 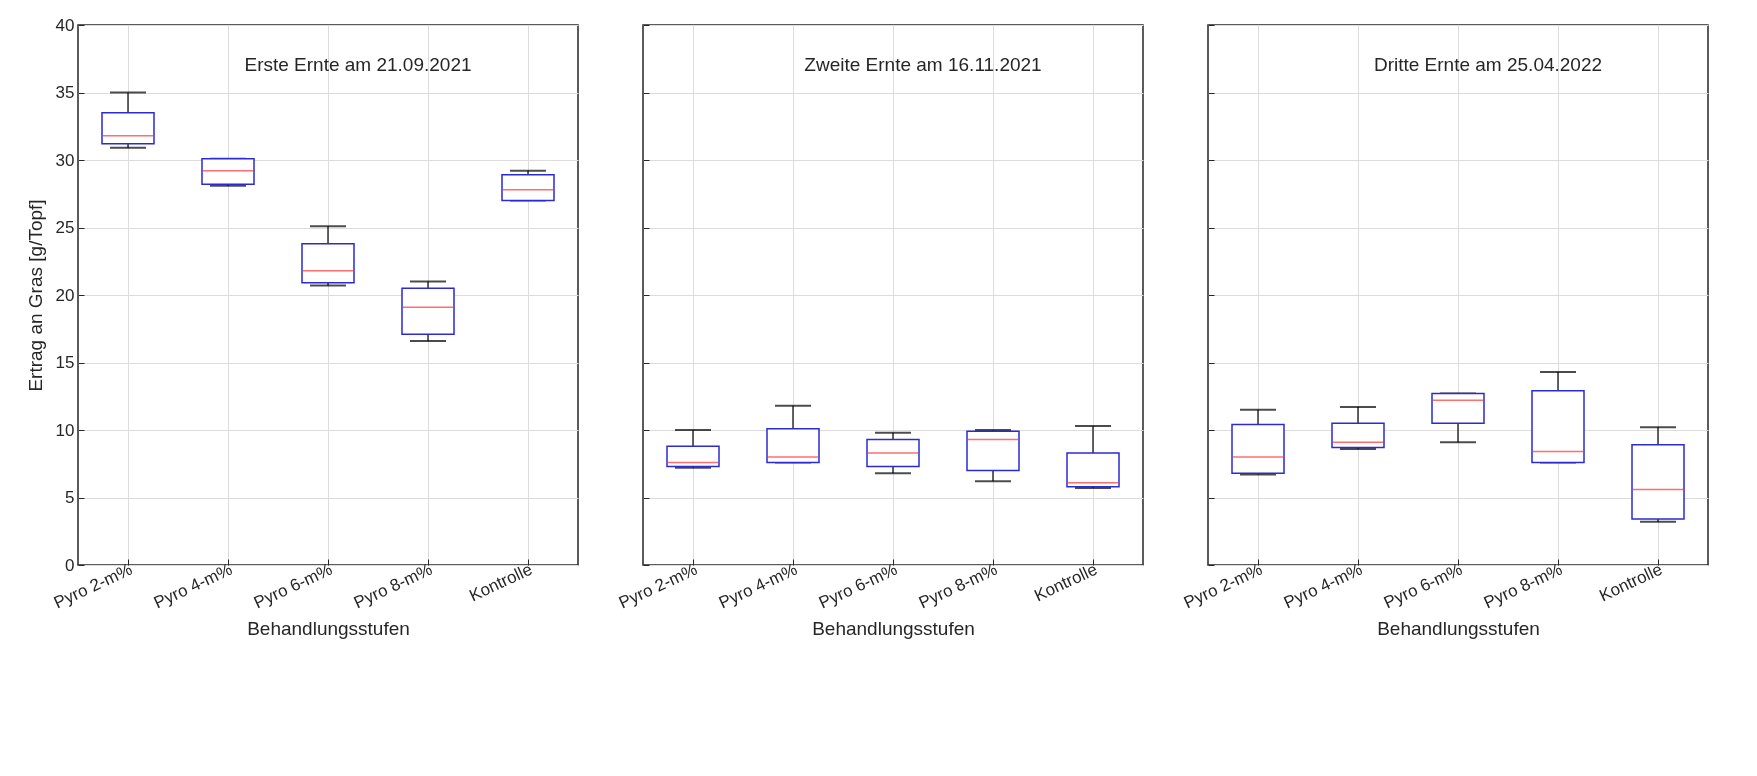 What do you see at coordinates (65, 160) in the screenshot?
I see `y-tick-label: 30` at bounding box center [65, 160].